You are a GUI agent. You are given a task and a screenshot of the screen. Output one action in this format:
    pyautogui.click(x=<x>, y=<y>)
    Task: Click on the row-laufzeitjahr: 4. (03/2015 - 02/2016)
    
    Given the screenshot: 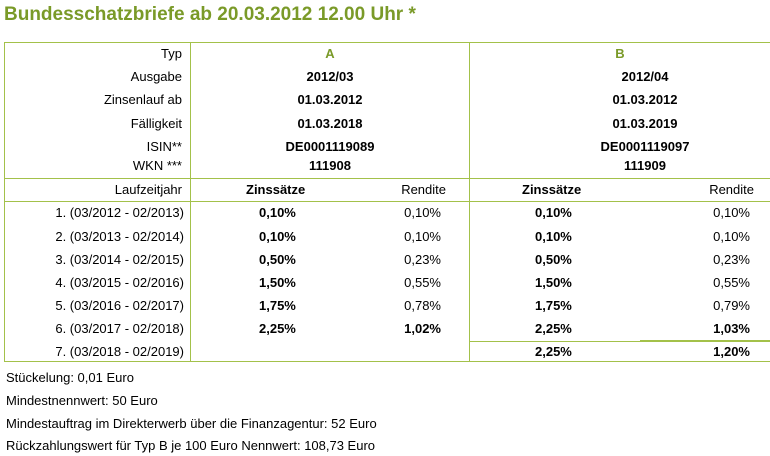 What is the action you would take?
    pyautogui.click(x=119, y=282)
    